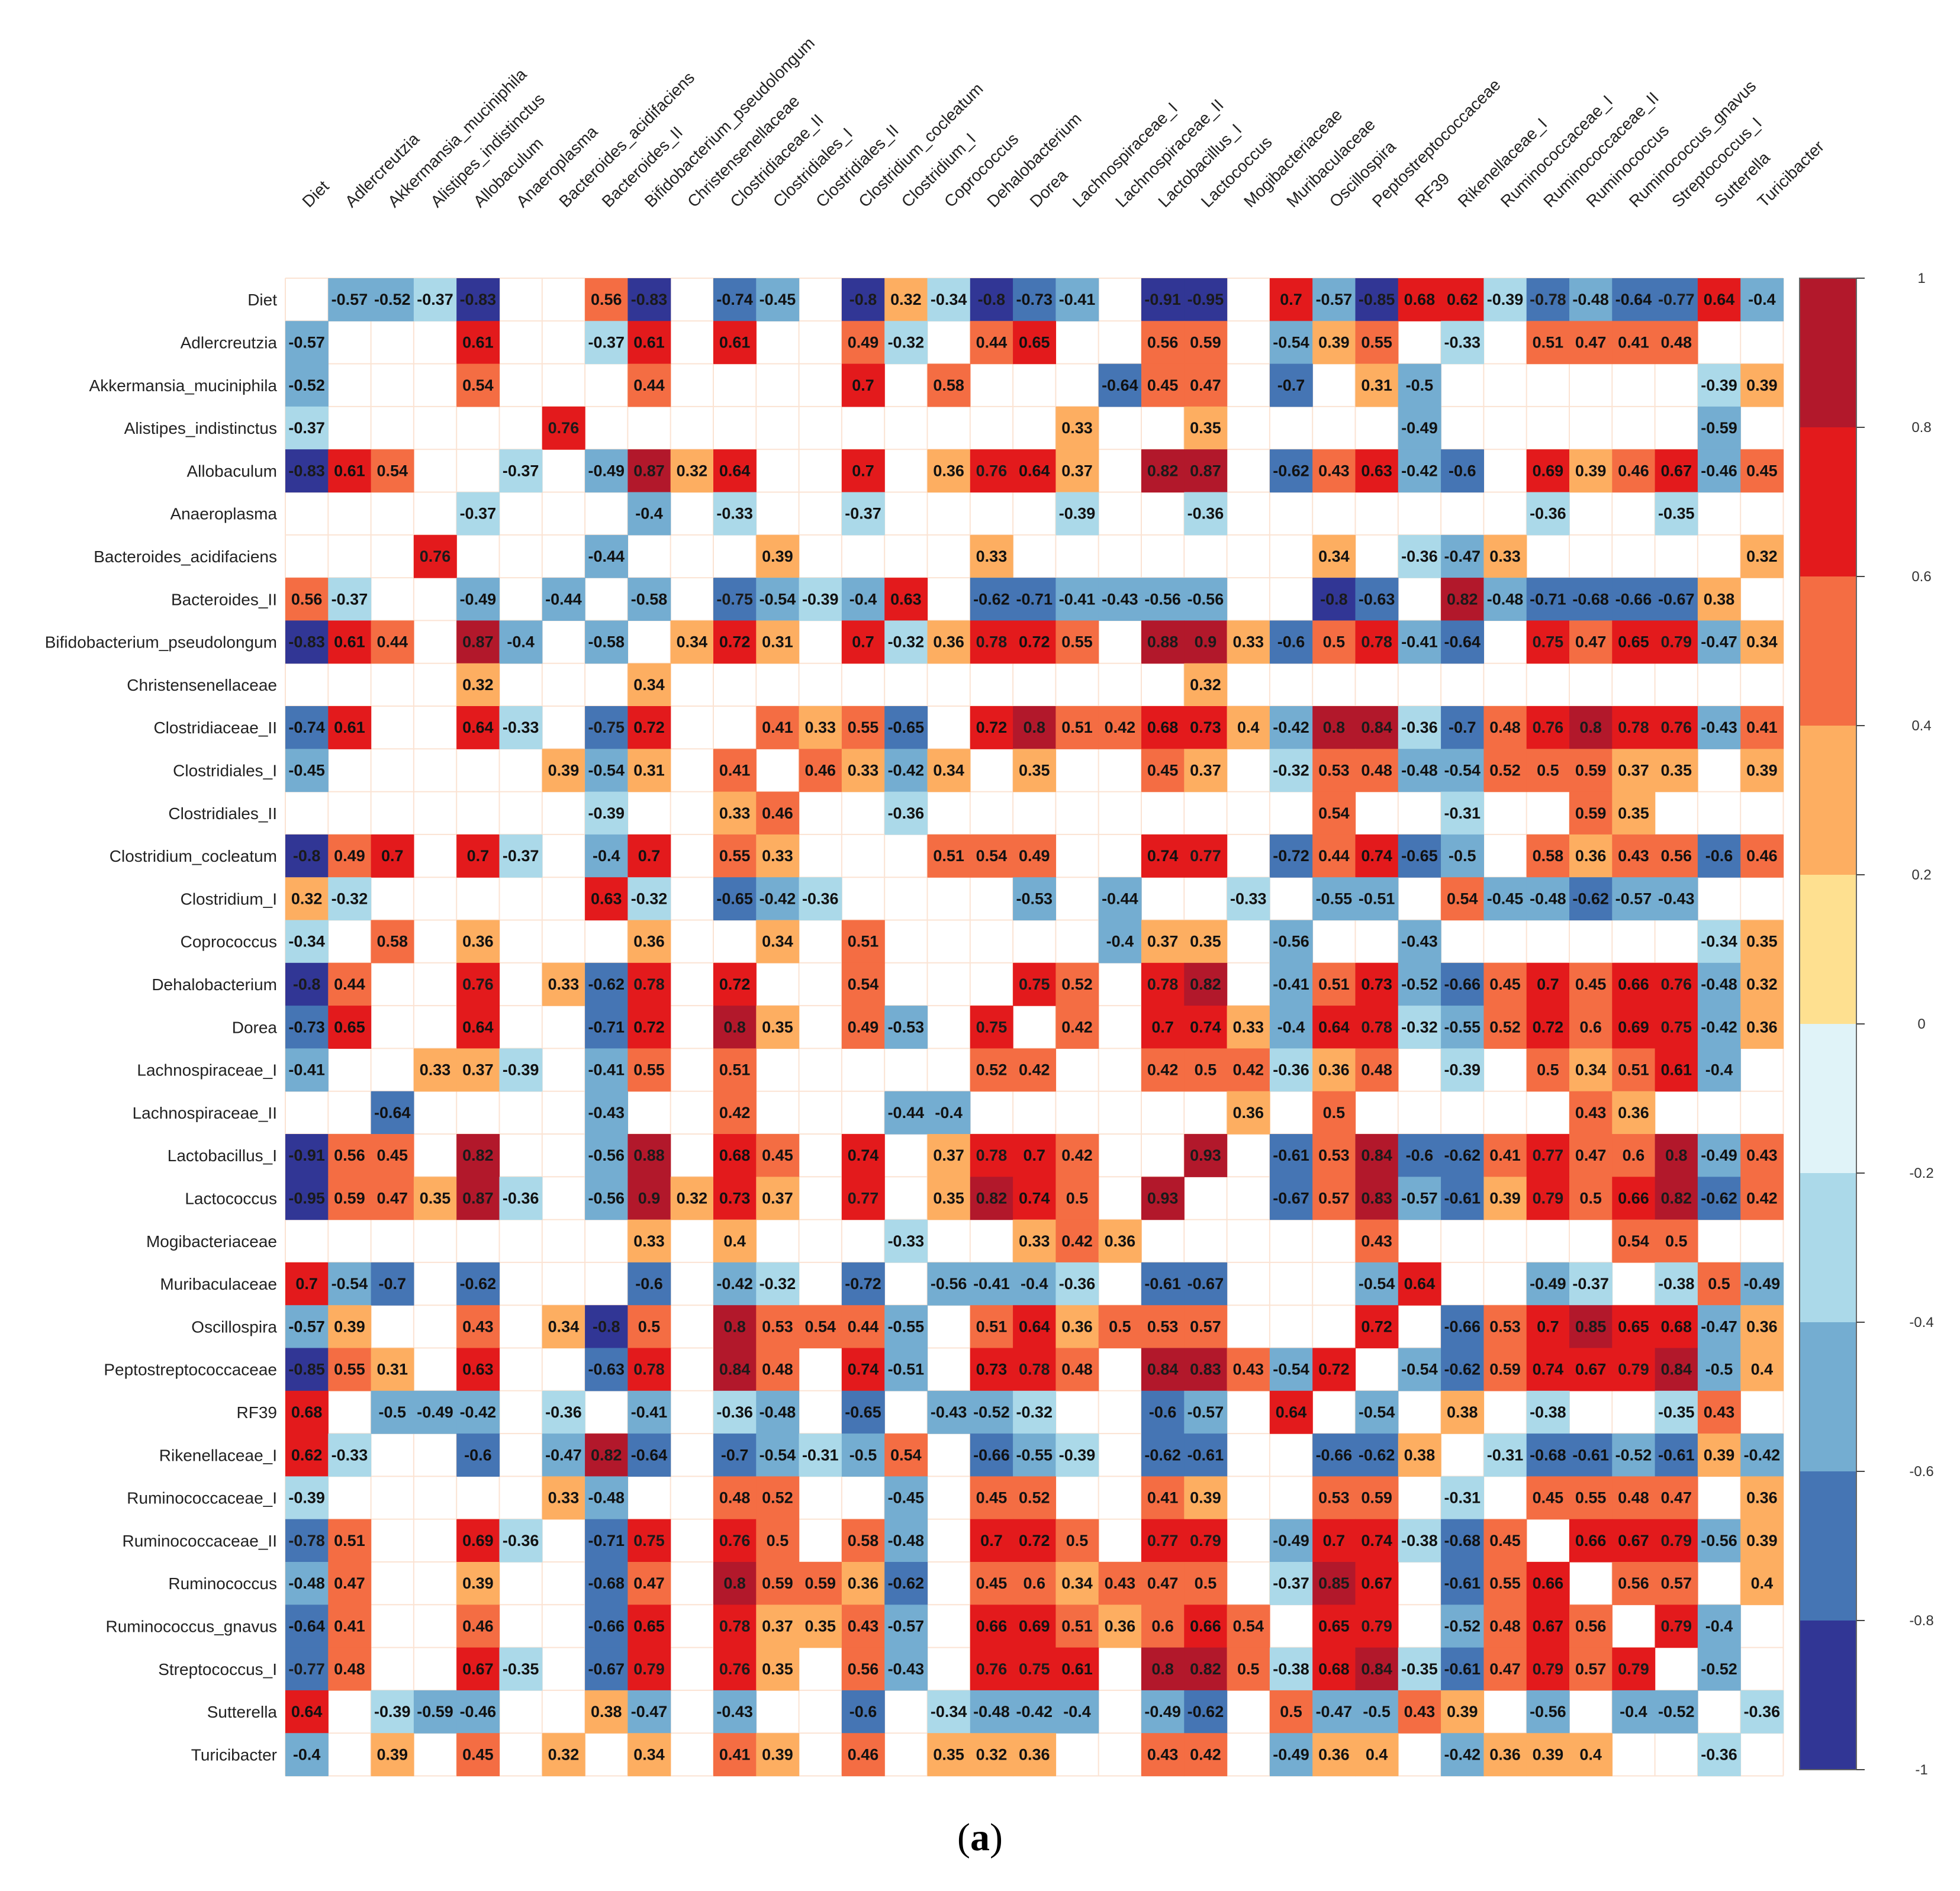  I want to click on colorbar-tick-label: 0.6, so click(1921, 577).